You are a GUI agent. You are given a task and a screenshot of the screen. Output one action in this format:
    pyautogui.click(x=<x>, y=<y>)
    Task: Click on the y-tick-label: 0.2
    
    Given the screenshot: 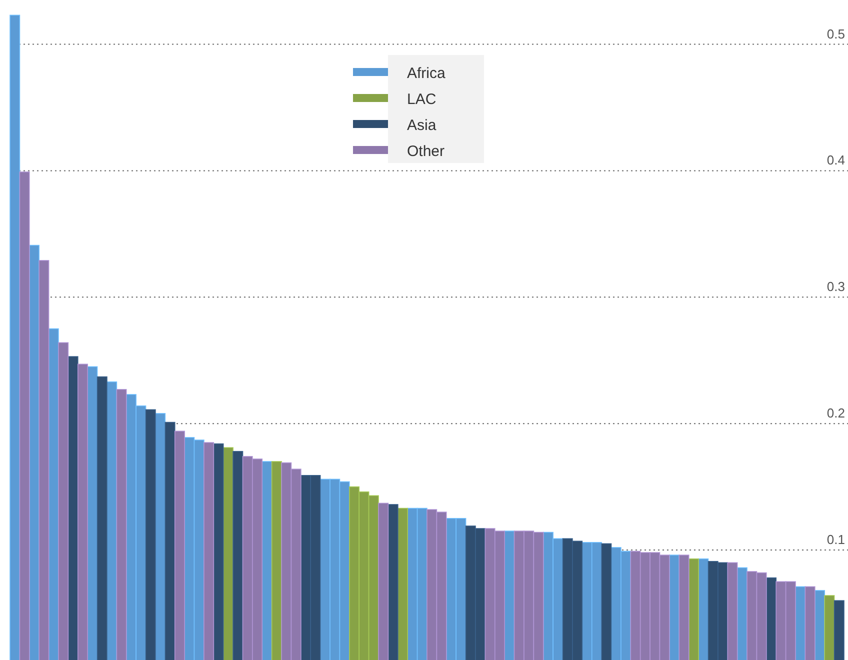 What is the action you would take?
    pyautogui.click(x=835, y=413)
    